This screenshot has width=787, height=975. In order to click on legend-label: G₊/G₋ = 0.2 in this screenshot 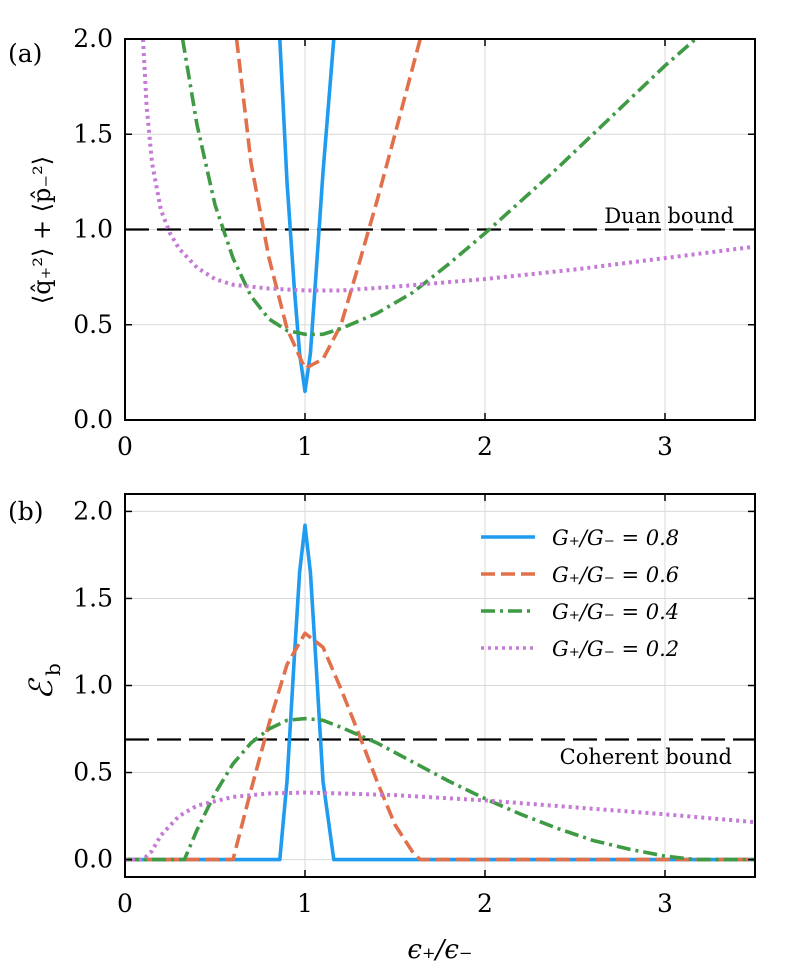, I will do `click(615, 649)`.